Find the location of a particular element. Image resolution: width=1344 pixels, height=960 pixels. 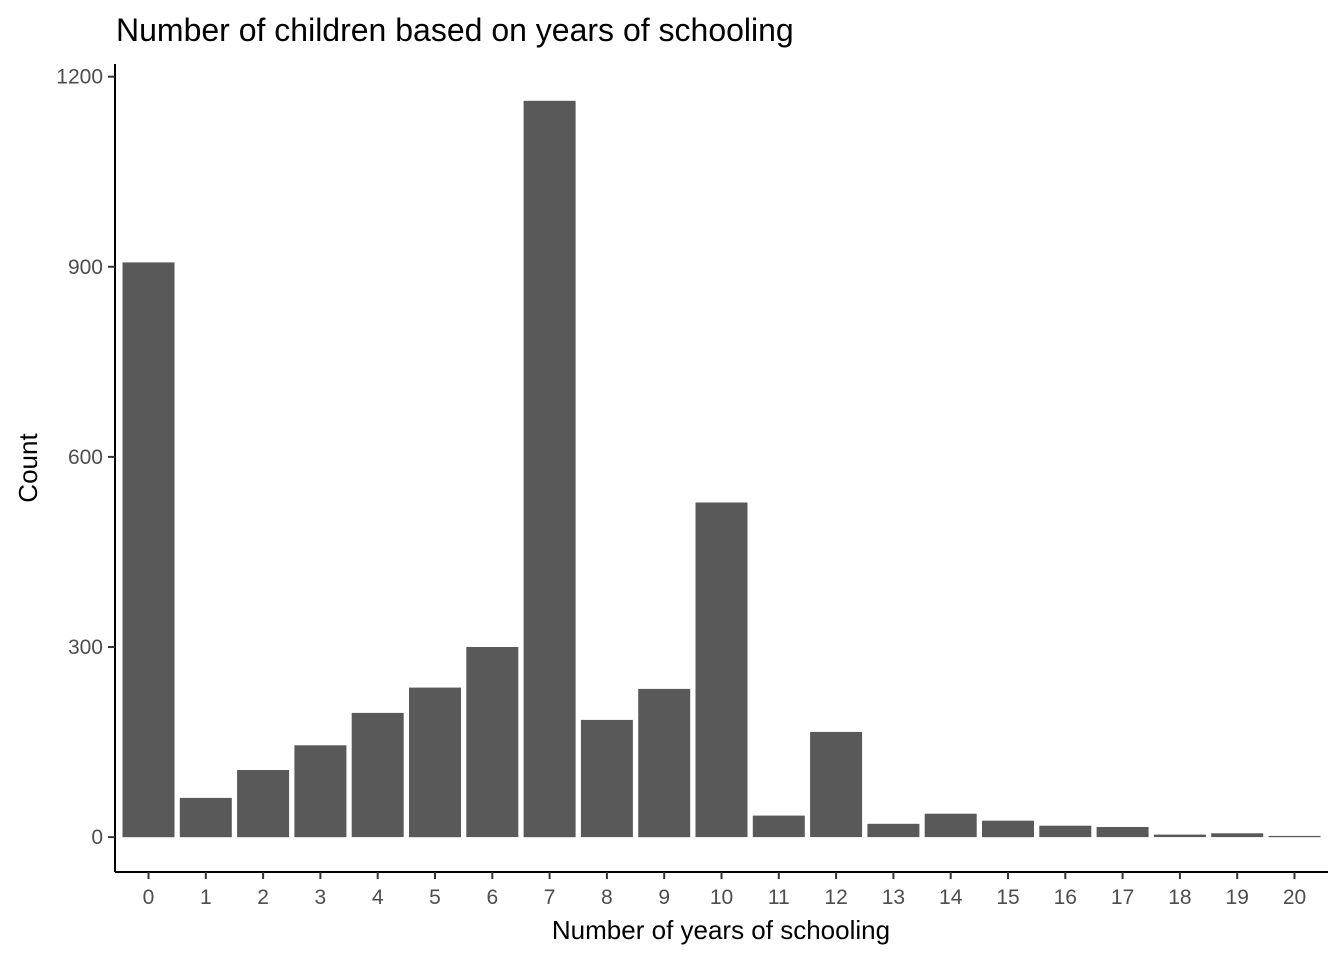

x-tick-label: 10 is located at coordinates (721, 897).